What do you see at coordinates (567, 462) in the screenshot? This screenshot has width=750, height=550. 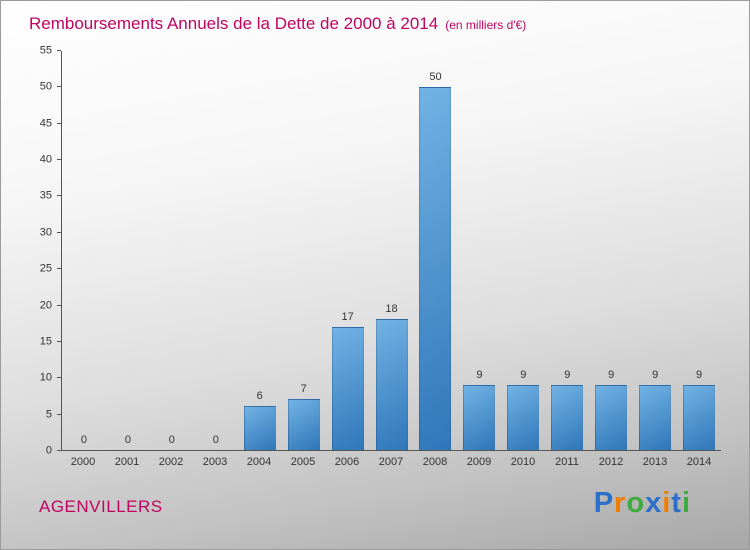 I see `x-axis-label: 2011` at bounding box center [567, 462].